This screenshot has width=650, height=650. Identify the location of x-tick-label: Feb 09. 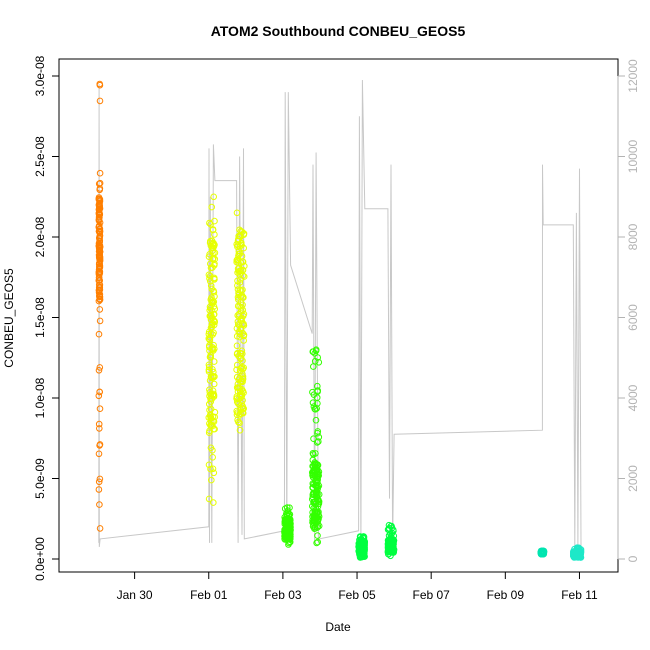
(506, 595).